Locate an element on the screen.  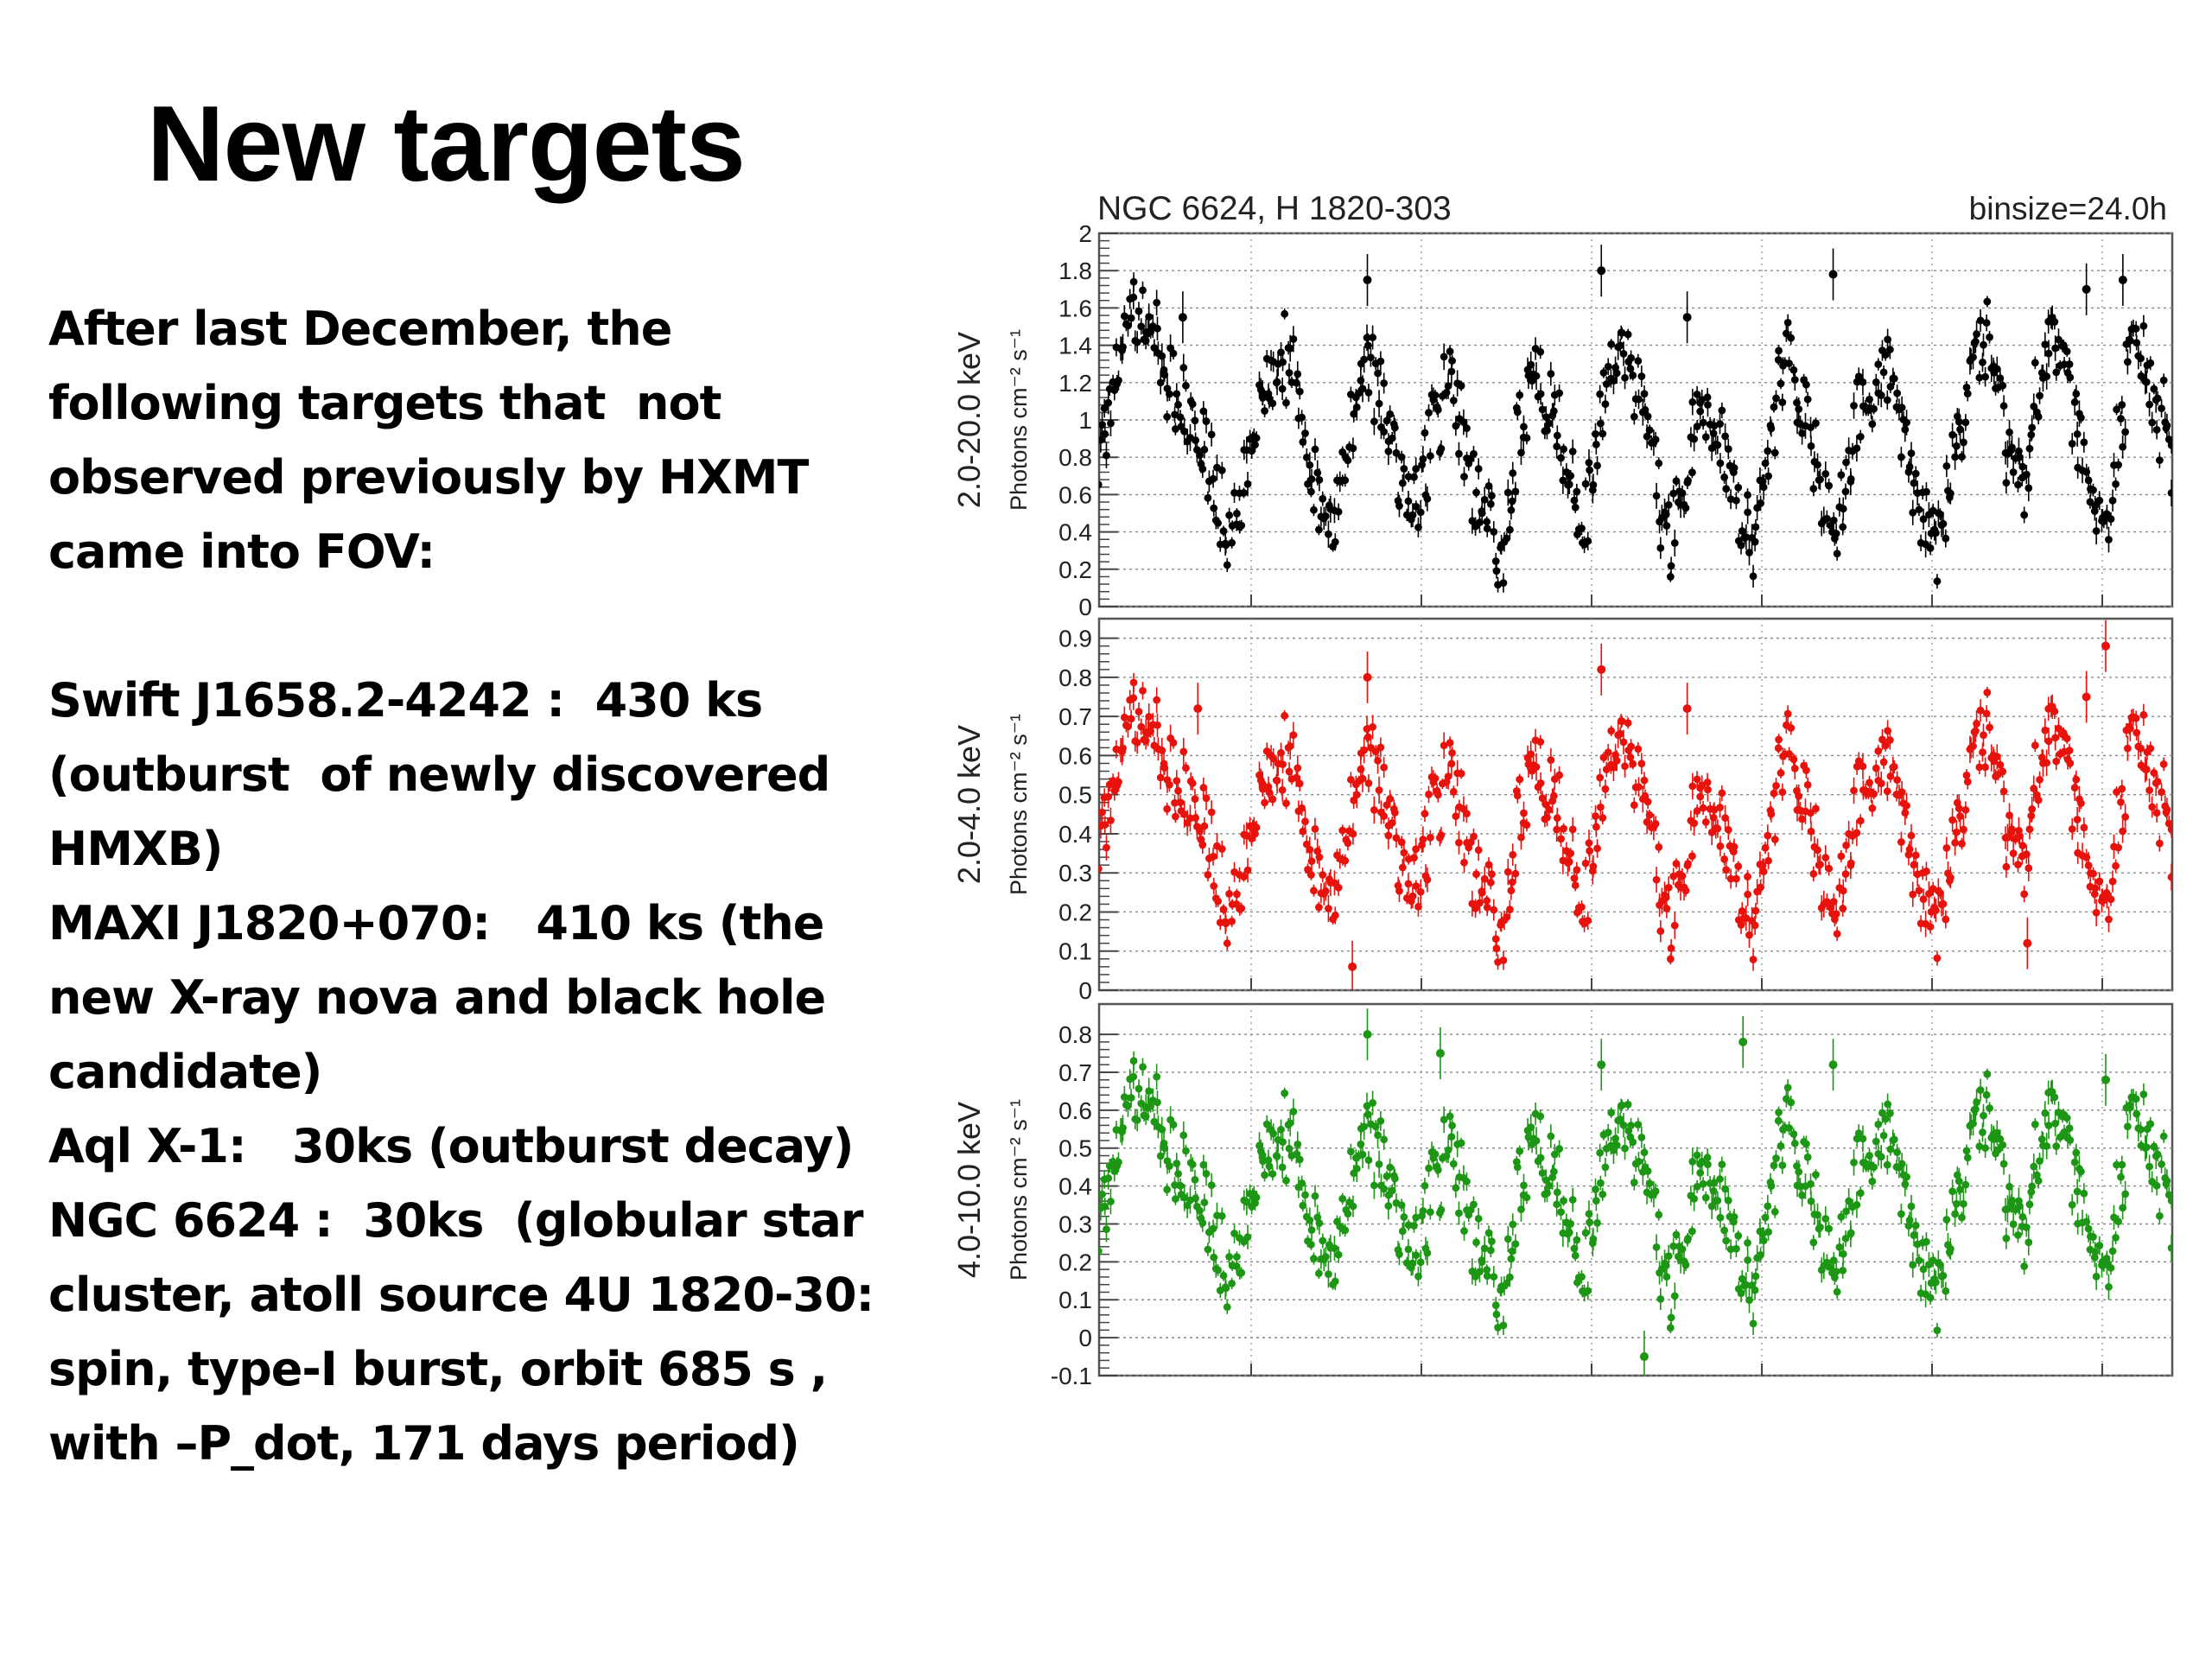
body-text-line: cluster, atoll source 4U 1820-30: is located at coordinates (461, 1295).